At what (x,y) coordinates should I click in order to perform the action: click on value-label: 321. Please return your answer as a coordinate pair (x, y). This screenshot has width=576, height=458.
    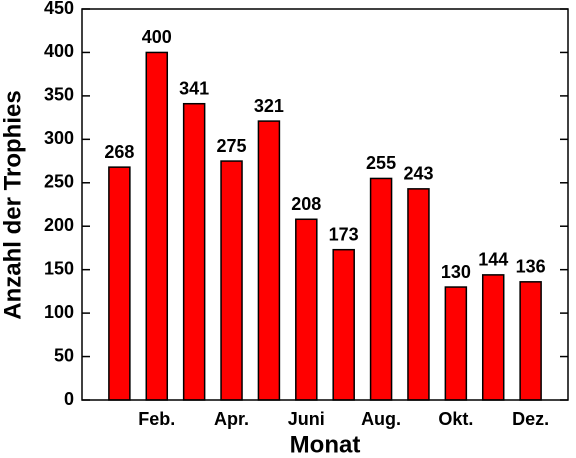
    Looking at the image, I should click on (269, 106).